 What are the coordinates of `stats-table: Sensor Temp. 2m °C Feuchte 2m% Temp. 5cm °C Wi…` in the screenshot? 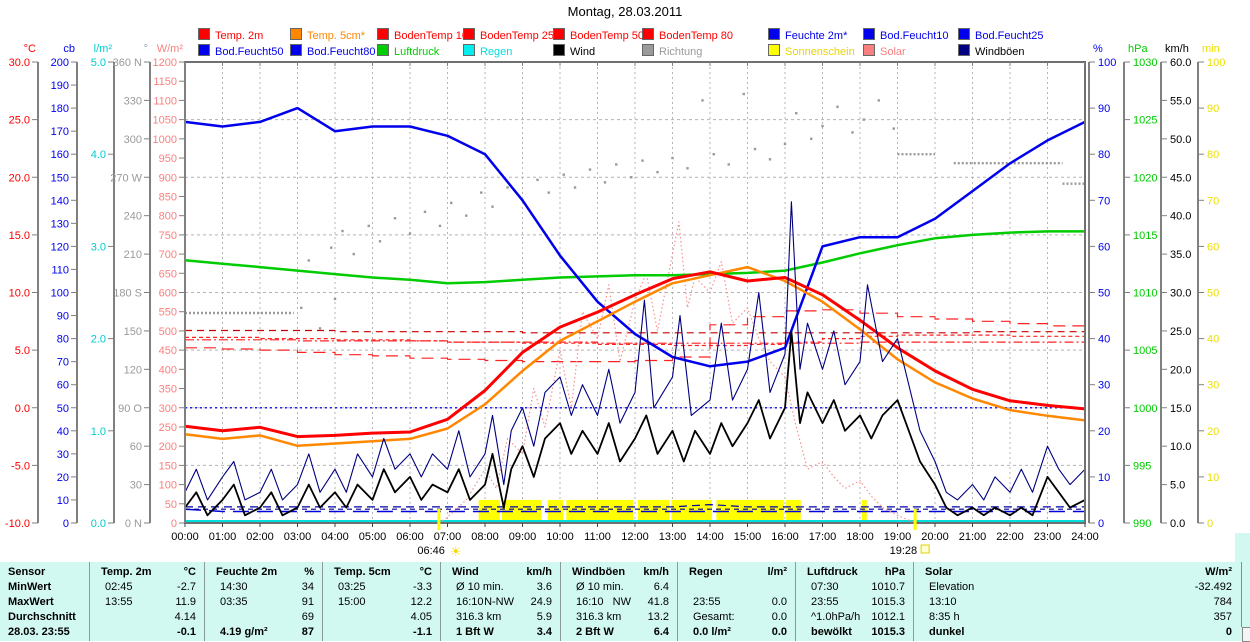 It's located at (625, 601).